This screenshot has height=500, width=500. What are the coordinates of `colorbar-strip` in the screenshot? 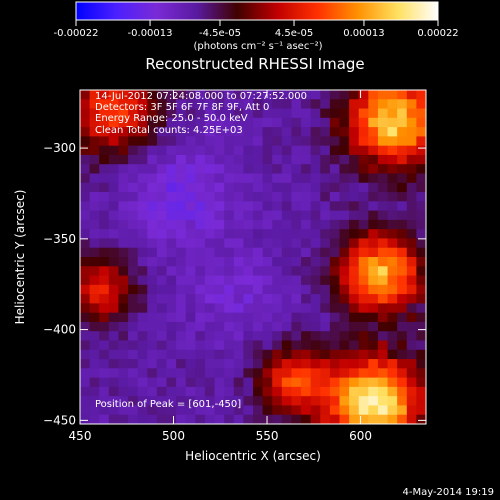 It's located at (257, 11).